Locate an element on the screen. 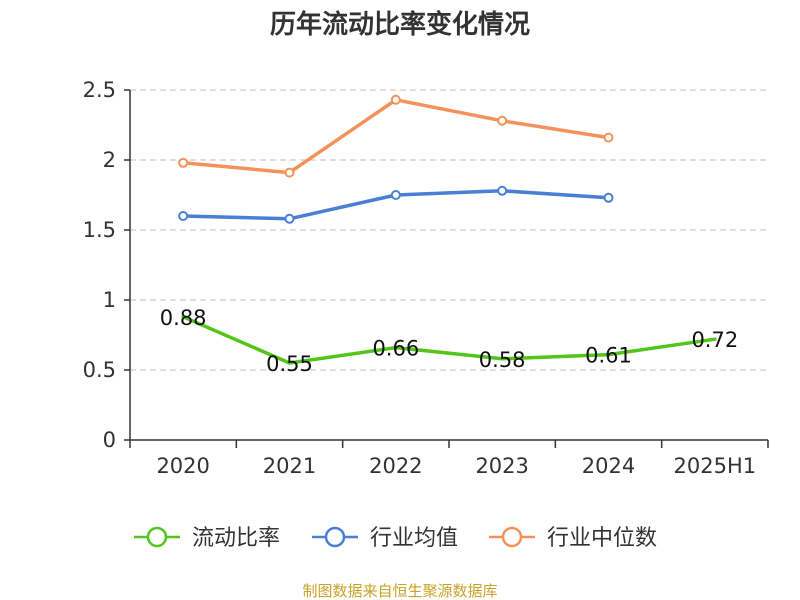 This screenshot has width=800, height=600. x-tick-label: 2024 is located at coordinates (608, 466).